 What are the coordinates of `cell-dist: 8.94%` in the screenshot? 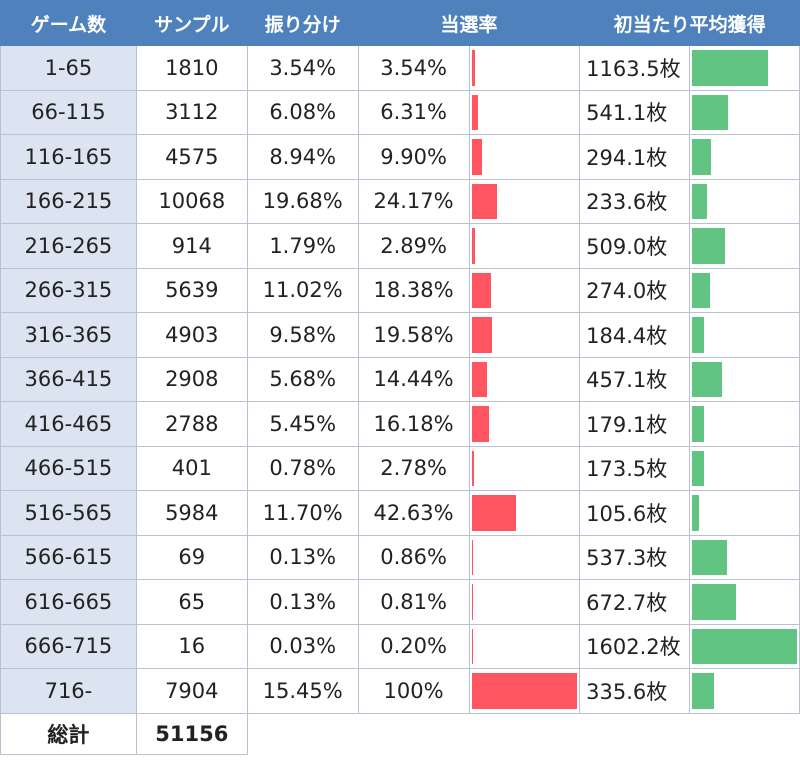 It's located at (302, 157).